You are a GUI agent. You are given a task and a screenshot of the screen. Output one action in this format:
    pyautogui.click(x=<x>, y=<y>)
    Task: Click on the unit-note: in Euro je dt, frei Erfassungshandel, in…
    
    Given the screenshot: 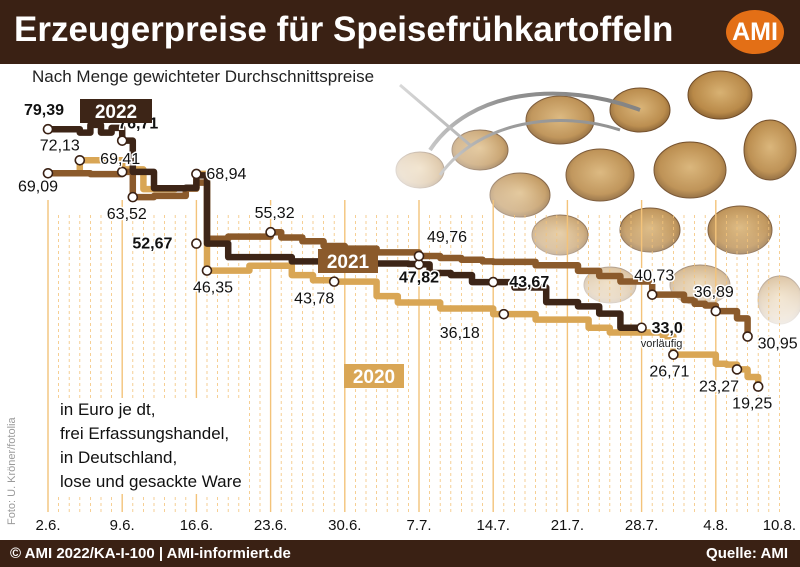 What is the action you would take?
    pyautogui.click(x=151, y=446)
    